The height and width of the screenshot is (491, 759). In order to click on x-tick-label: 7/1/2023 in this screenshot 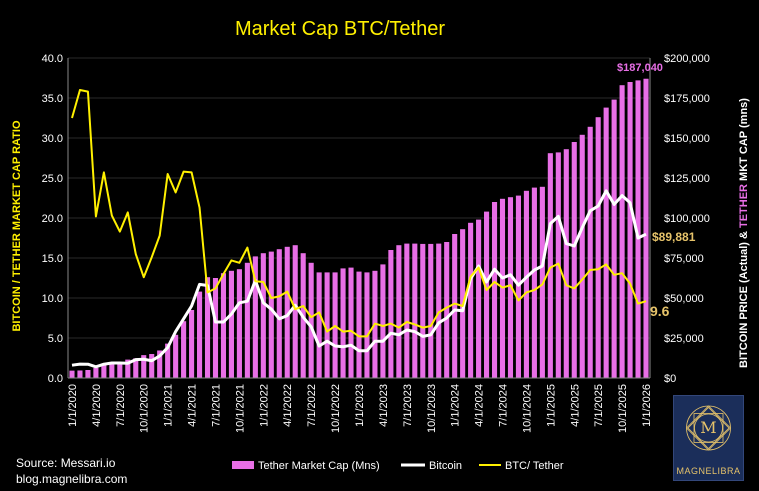, I will do `click(408, 405)`.